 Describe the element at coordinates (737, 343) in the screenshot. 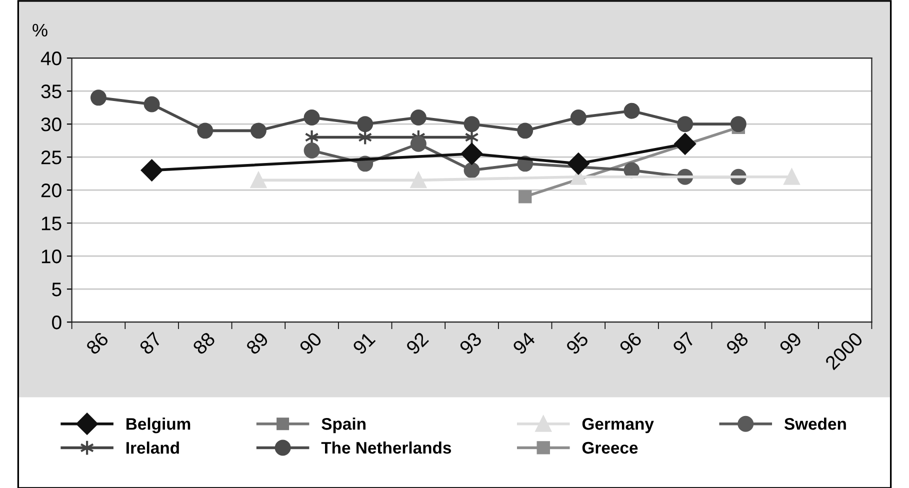

I see `x-tick-label: 98` at that location.